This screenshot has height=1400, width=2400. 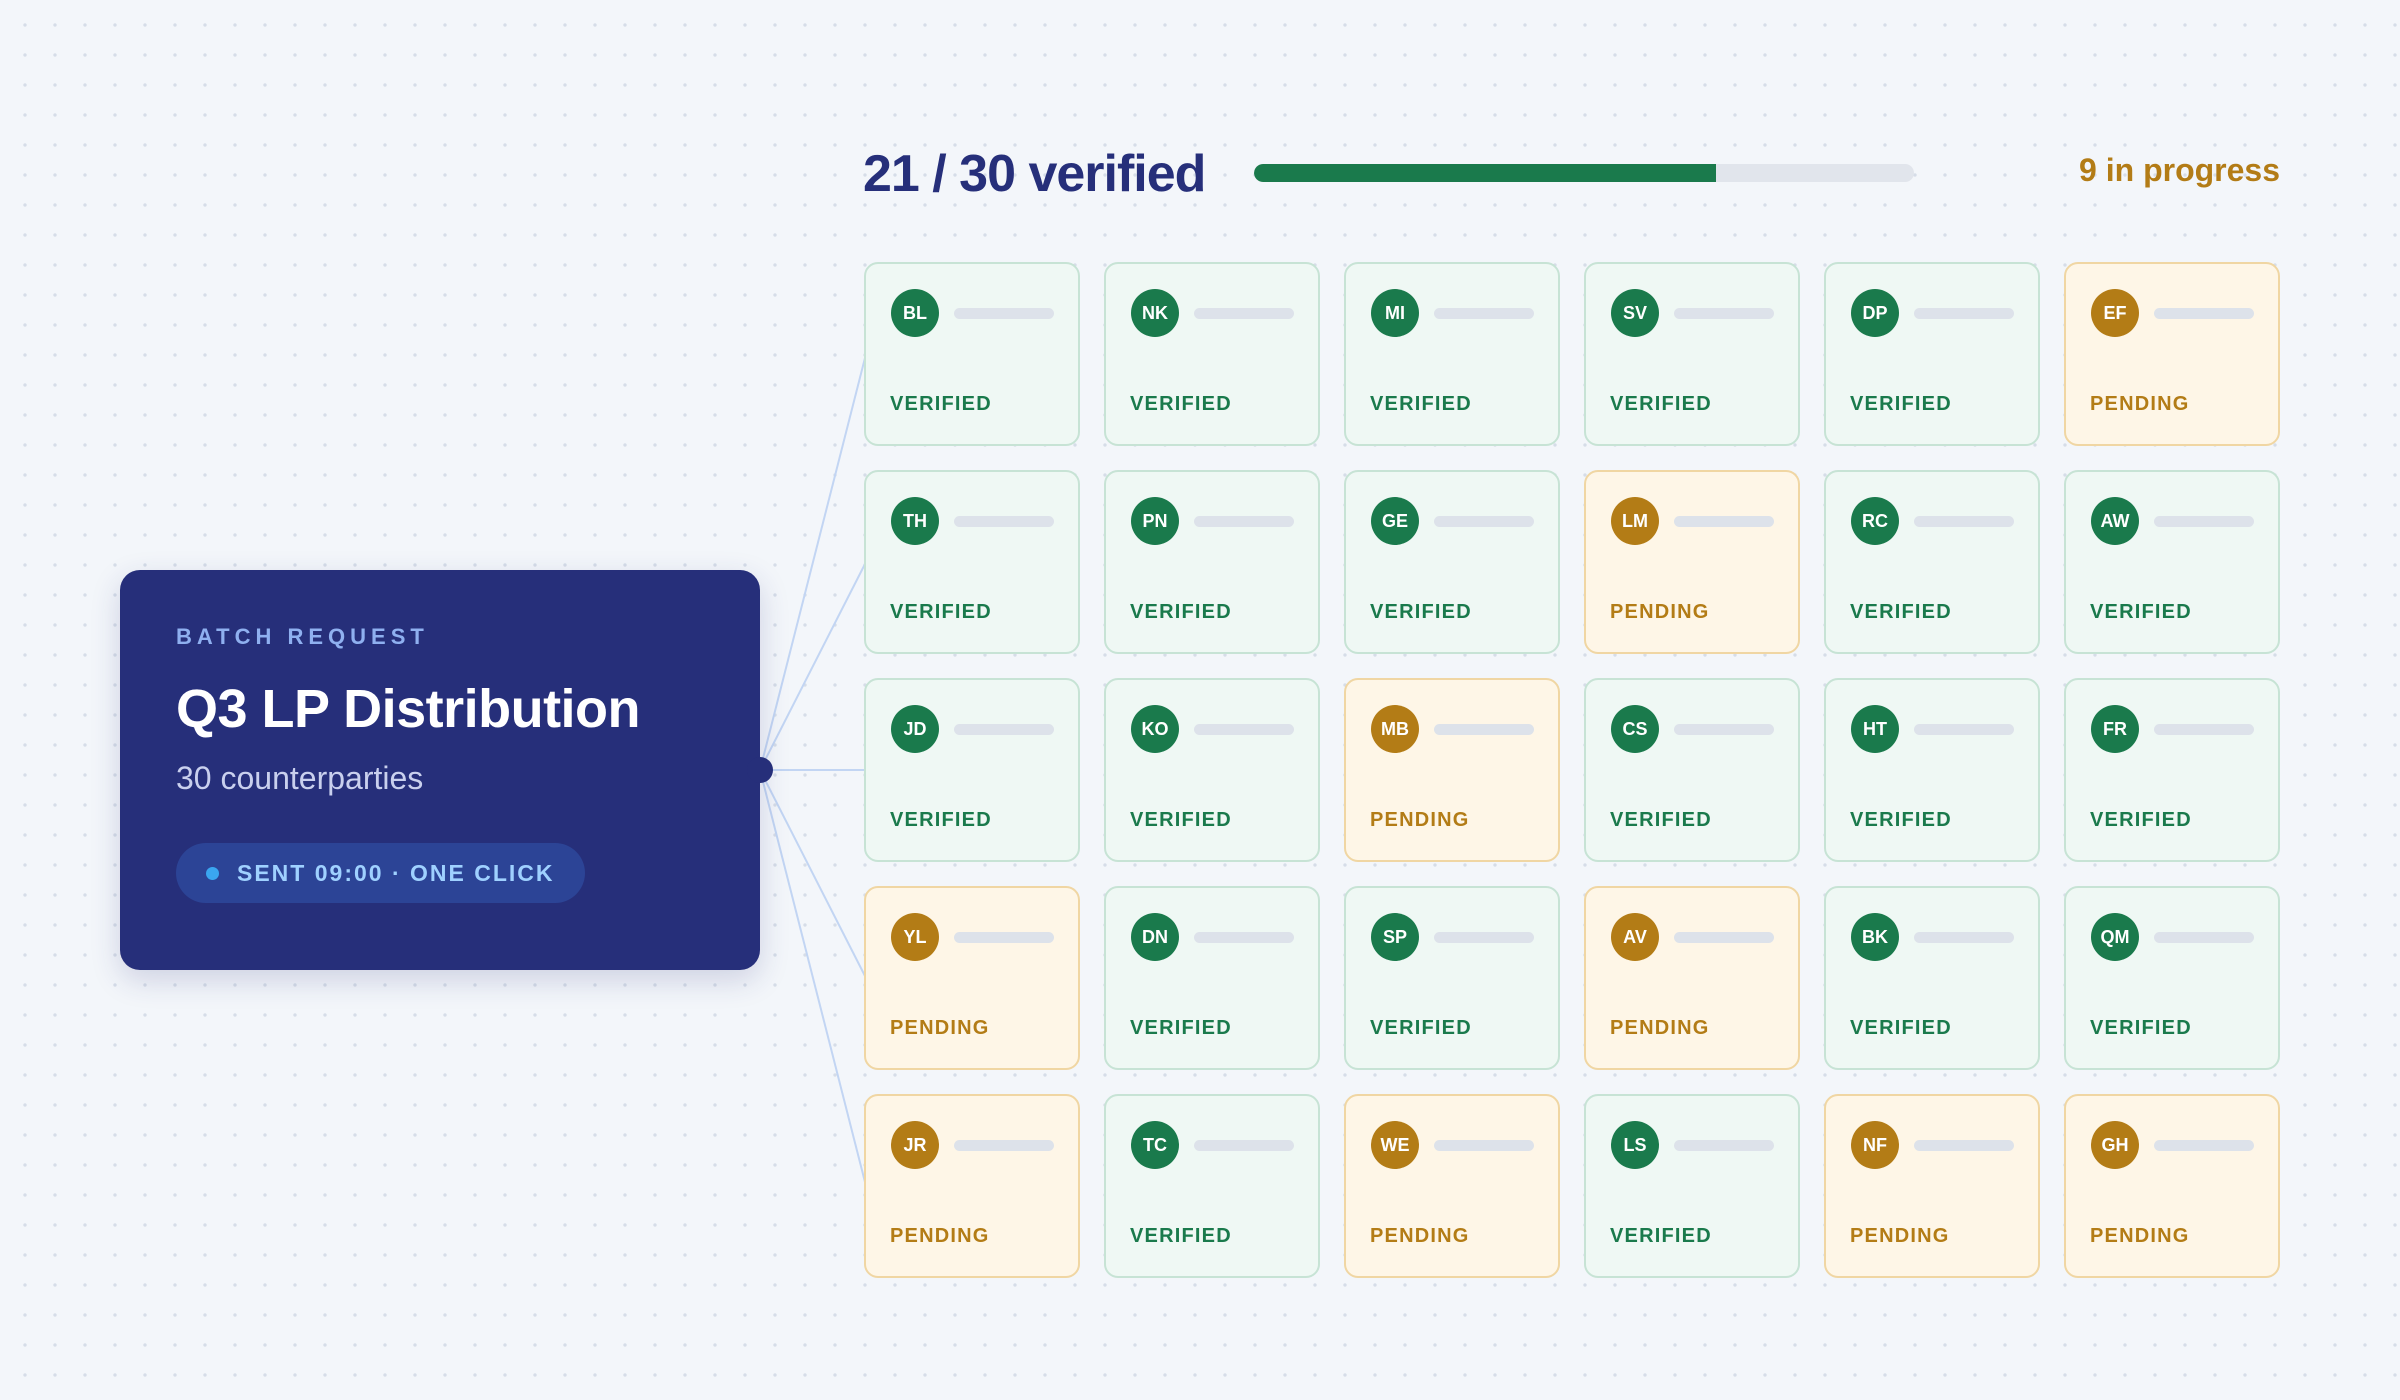 What do you see at coordinates (1155, 521) in the screenshot?
I see `avatar: PN` at bounding box center [1155, 521].